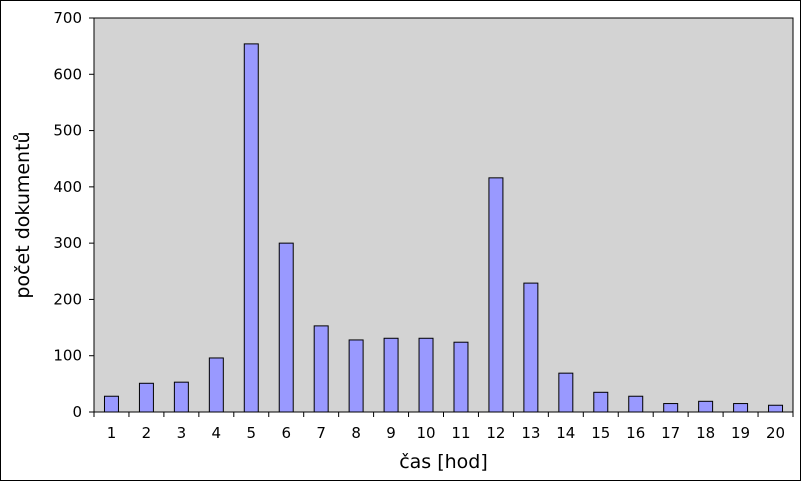  What do you see at coordinates (530, 433) in the screenshot?
I see `x-tick-label: 13` at bounding box center [530, 433].